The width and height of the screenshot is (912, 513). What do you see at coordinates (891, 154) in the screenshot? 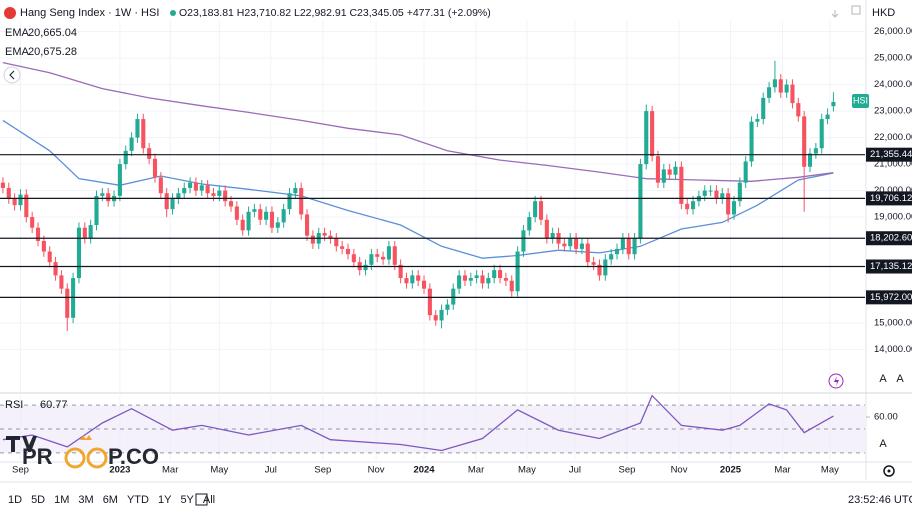
I see `level-label: 21,355.44` at bounding box center [891, 154].